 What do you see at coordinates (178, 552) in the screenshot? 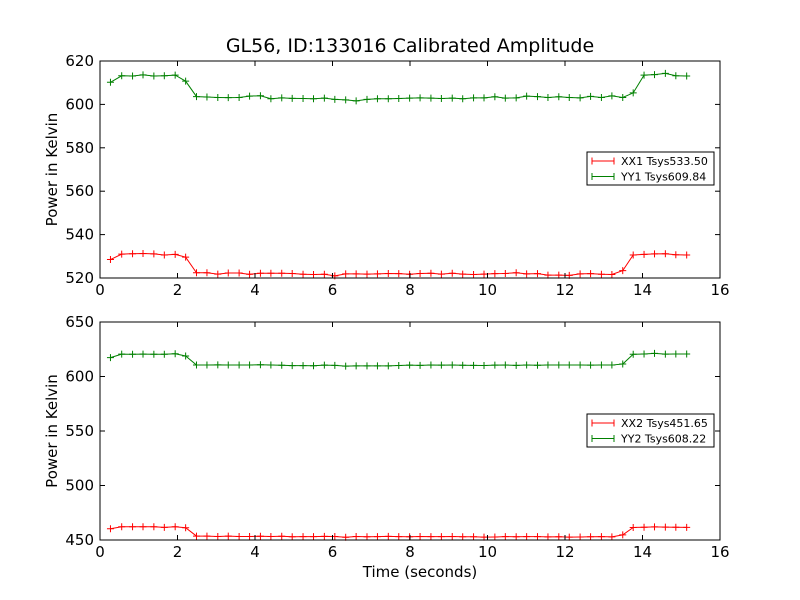
I see `x-tick-label: 2` at bounding box center [178, 552].